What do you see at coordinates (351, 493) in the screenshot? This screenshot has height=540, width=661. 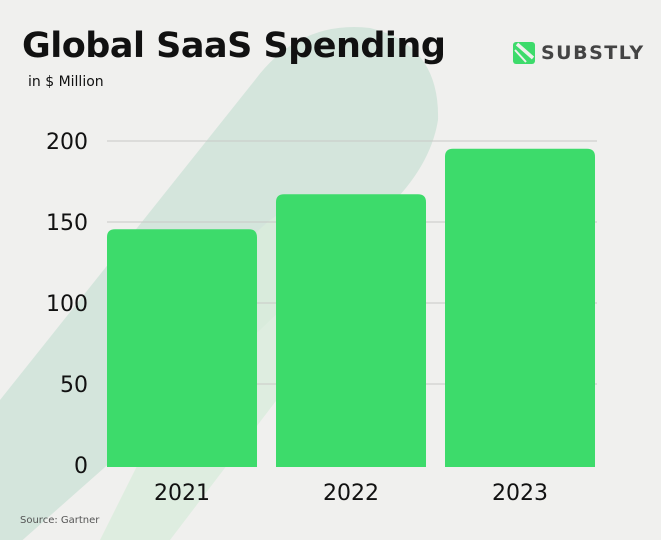 I see `x-tick-label: 2022` at bounding box center [351, 493].